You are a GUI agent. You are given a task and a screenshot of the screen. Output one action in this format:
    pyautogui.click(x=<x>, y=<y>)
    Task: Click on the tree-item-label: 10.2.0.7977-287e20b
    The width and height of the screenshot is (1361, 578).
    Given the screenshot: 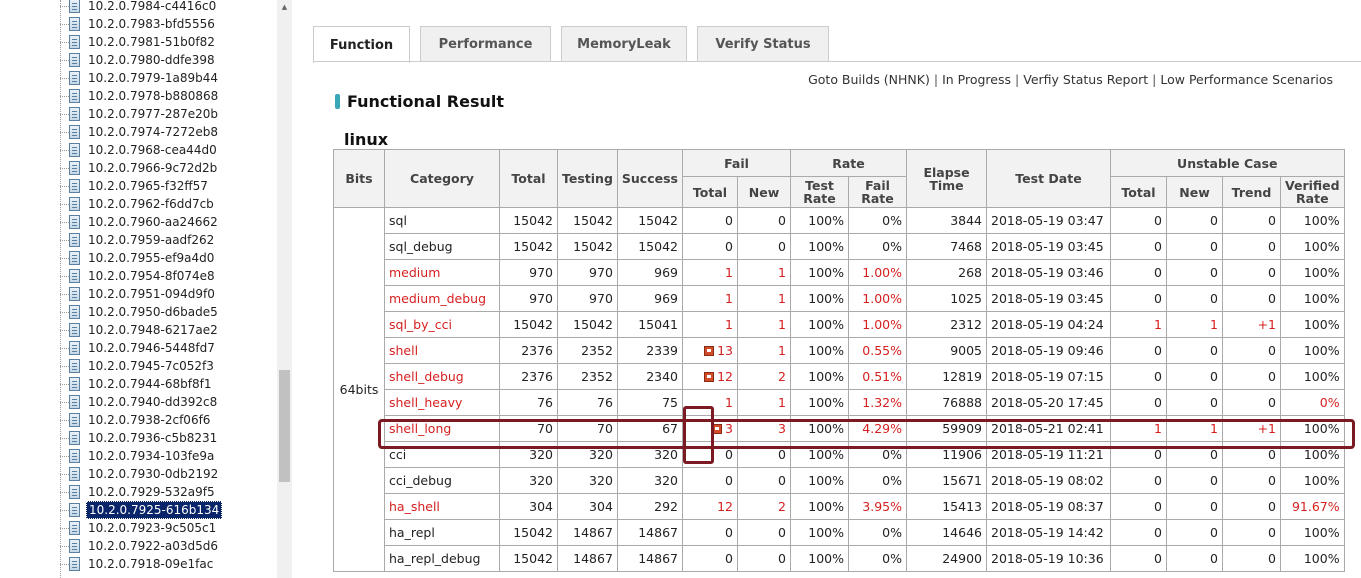 What is the action you would take?
    pyautogui.click(x=153, y=114)
    